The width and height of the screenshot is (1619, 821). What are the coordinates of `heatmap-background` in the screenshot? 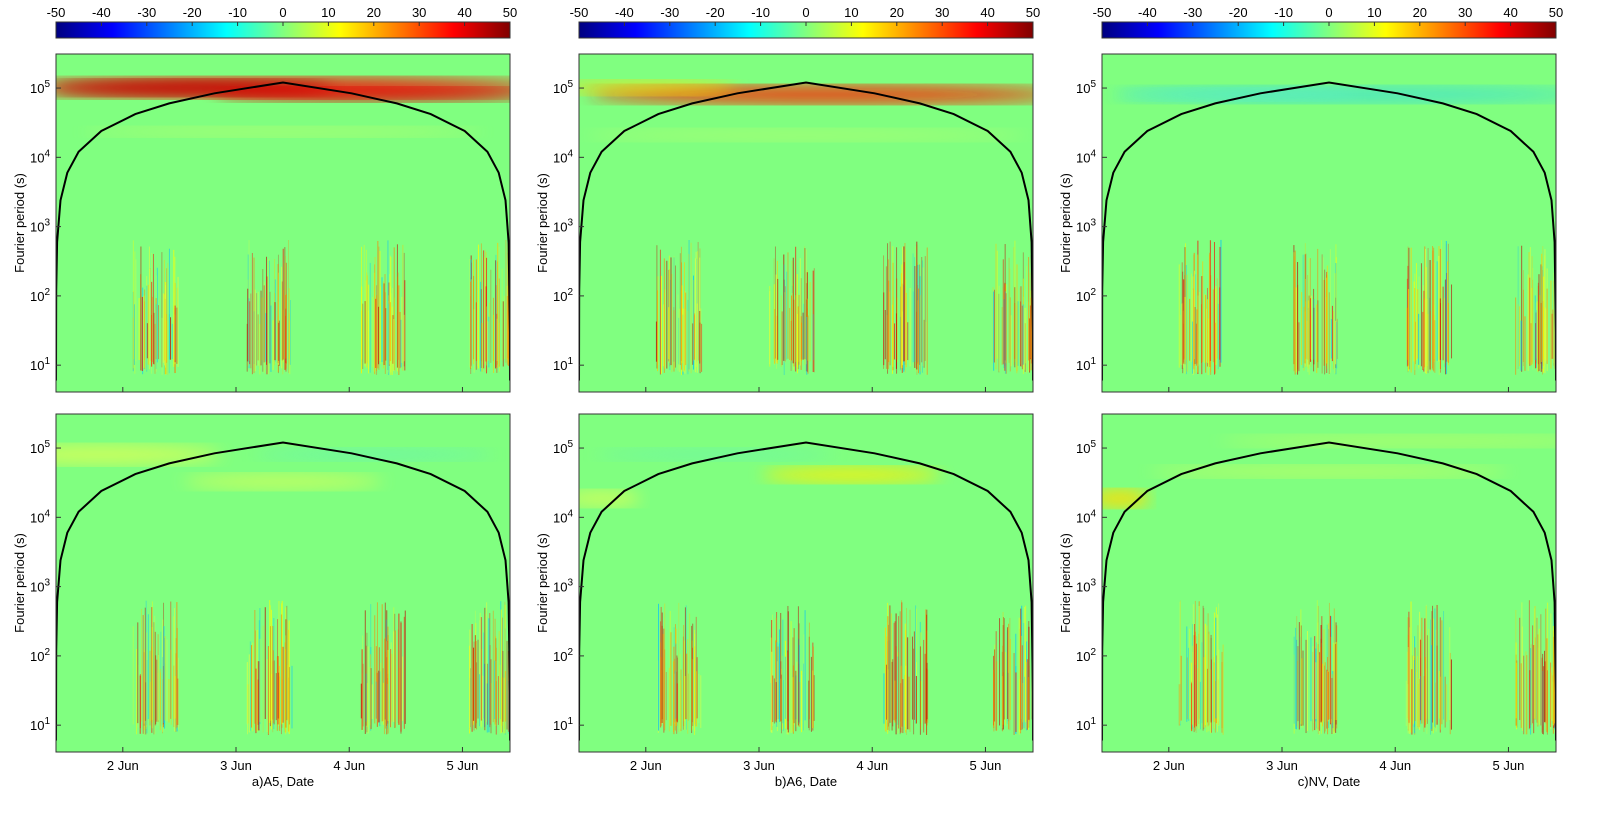 It's located at (806, 583).